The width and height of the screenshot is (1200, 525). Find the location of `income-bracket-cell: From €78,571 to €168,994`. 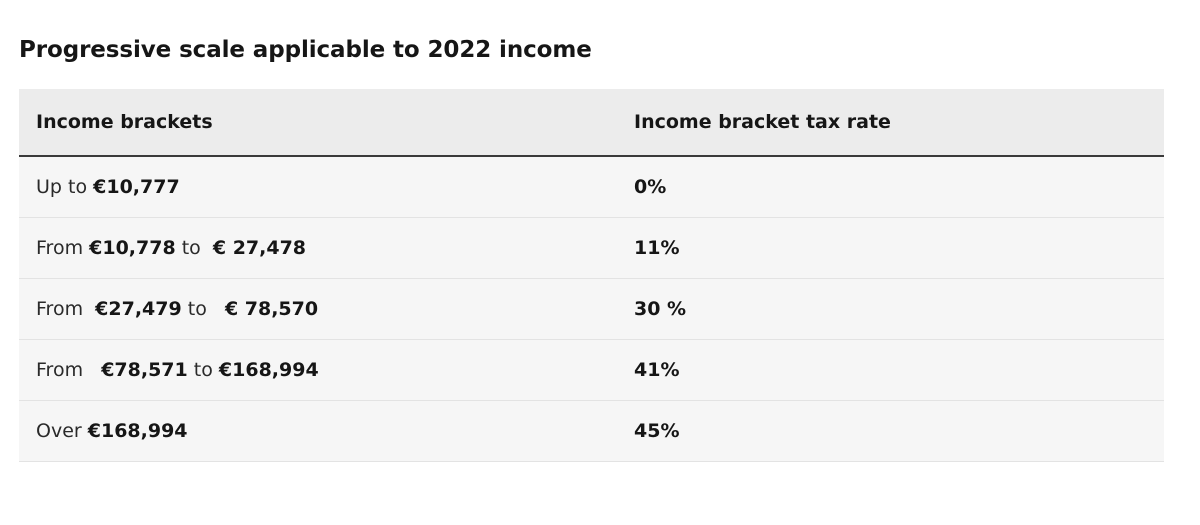

income-bracket-cell: From €78,571 to €168,994 is located at coordinates (318, 370).